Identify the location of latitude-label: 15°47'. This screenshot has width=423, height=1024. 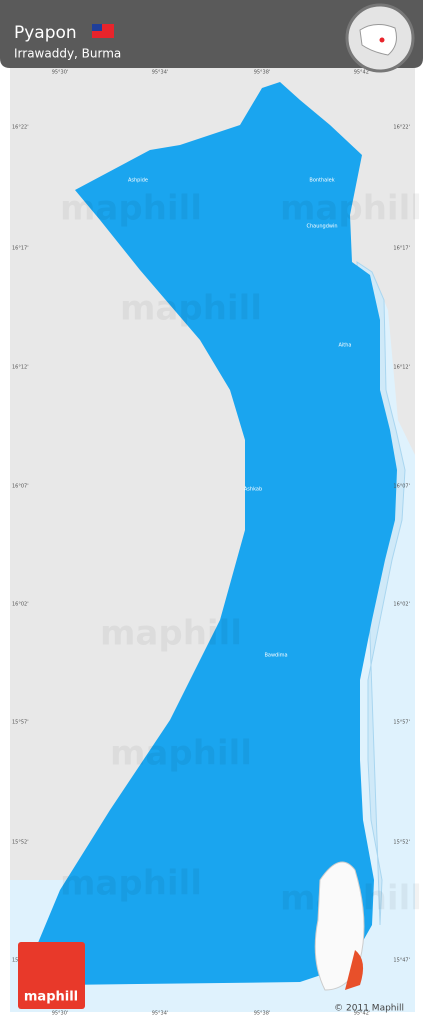
(401, 961).